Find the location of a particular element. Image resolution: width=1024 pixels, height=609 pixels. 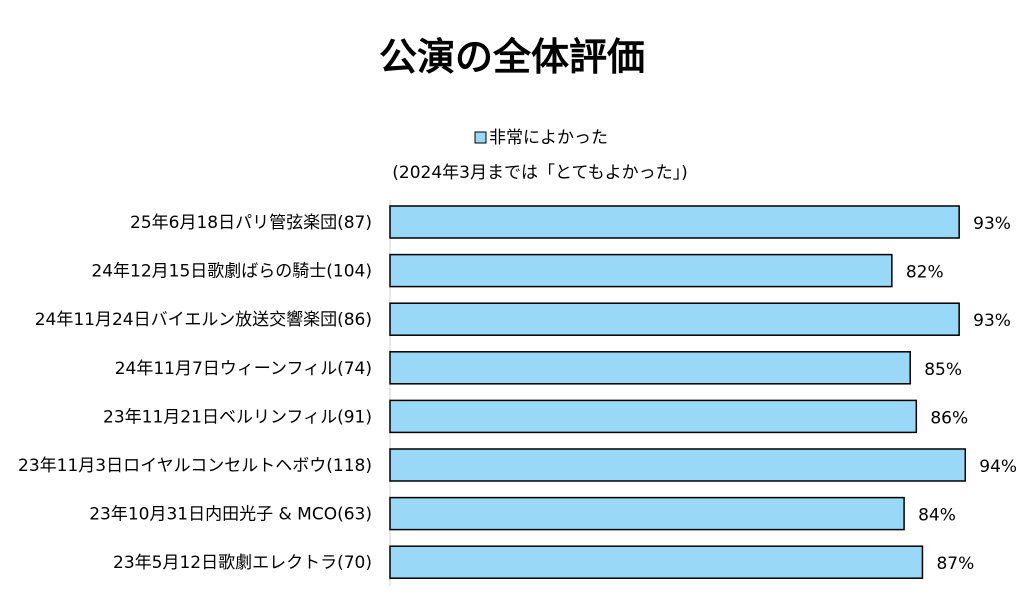

chart-title: 公演の全体評価 is located at coordinates (512, 57).